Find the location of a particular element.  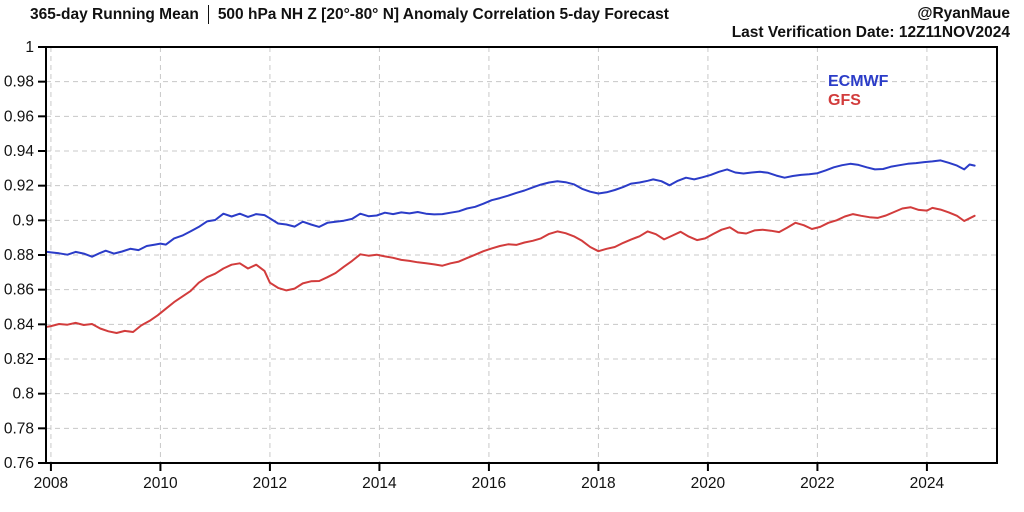

xtick-label-2010: 2010 is located at coordinates (160, 483).